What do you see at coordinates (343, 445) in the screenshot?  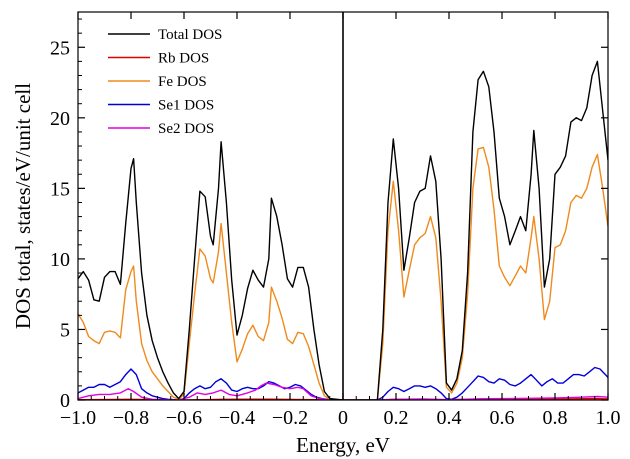 I see `x-axis-label: Energy, eV` at bounding box center [343, 445].